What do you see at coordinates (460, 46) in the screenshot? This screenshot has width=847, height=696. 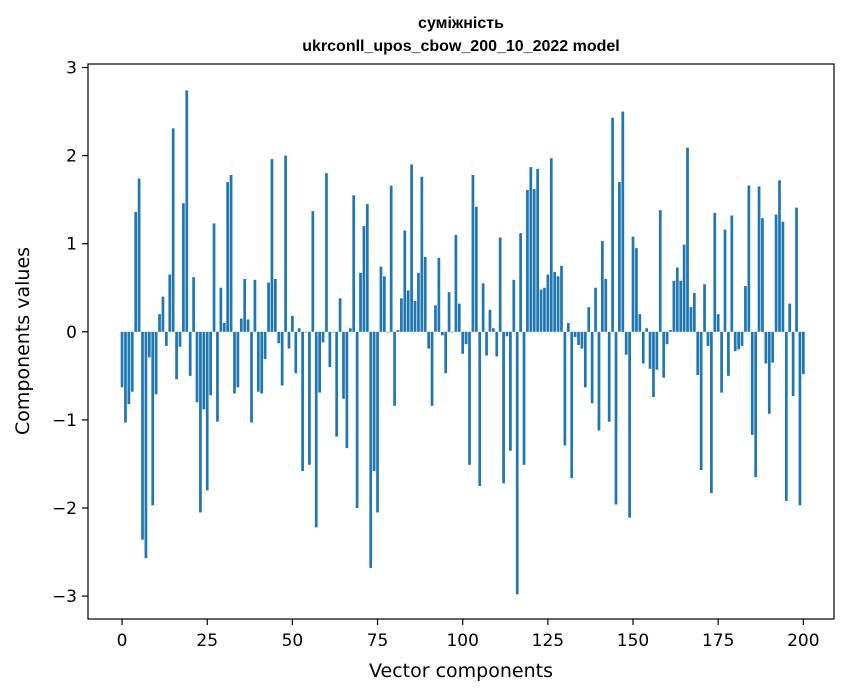 I see `chart-title-line2: ukrconll_upos_cbow_200_10_2022 model` at bounding box center [460, 46].